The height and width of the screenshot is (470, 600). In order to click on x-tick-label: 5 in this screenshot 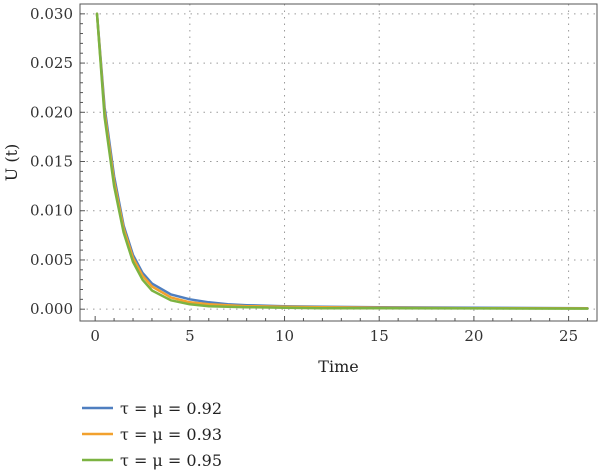, I will do `click(190, 336)`.